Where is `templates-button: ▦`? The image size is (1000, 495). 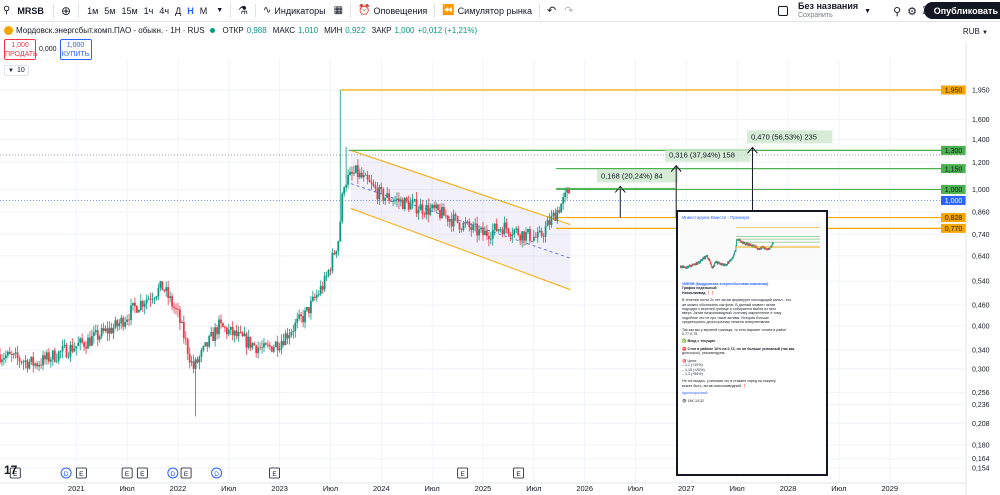
templates-button: ▦ is located at coordinates (338, 11).